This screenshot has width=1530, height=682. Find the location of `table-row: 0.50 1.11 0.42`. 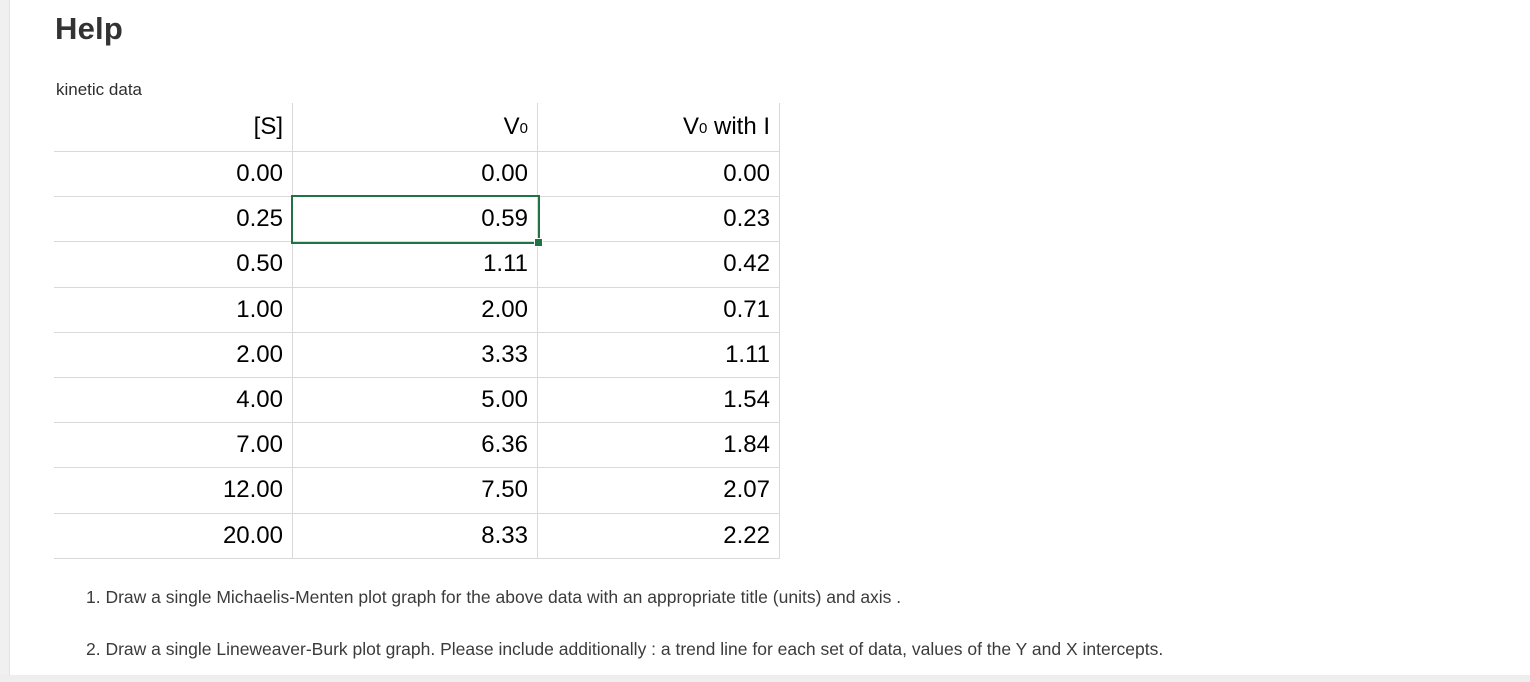

table-row: 0.50 1.11 0.42 is located at coordinates (417, 265).